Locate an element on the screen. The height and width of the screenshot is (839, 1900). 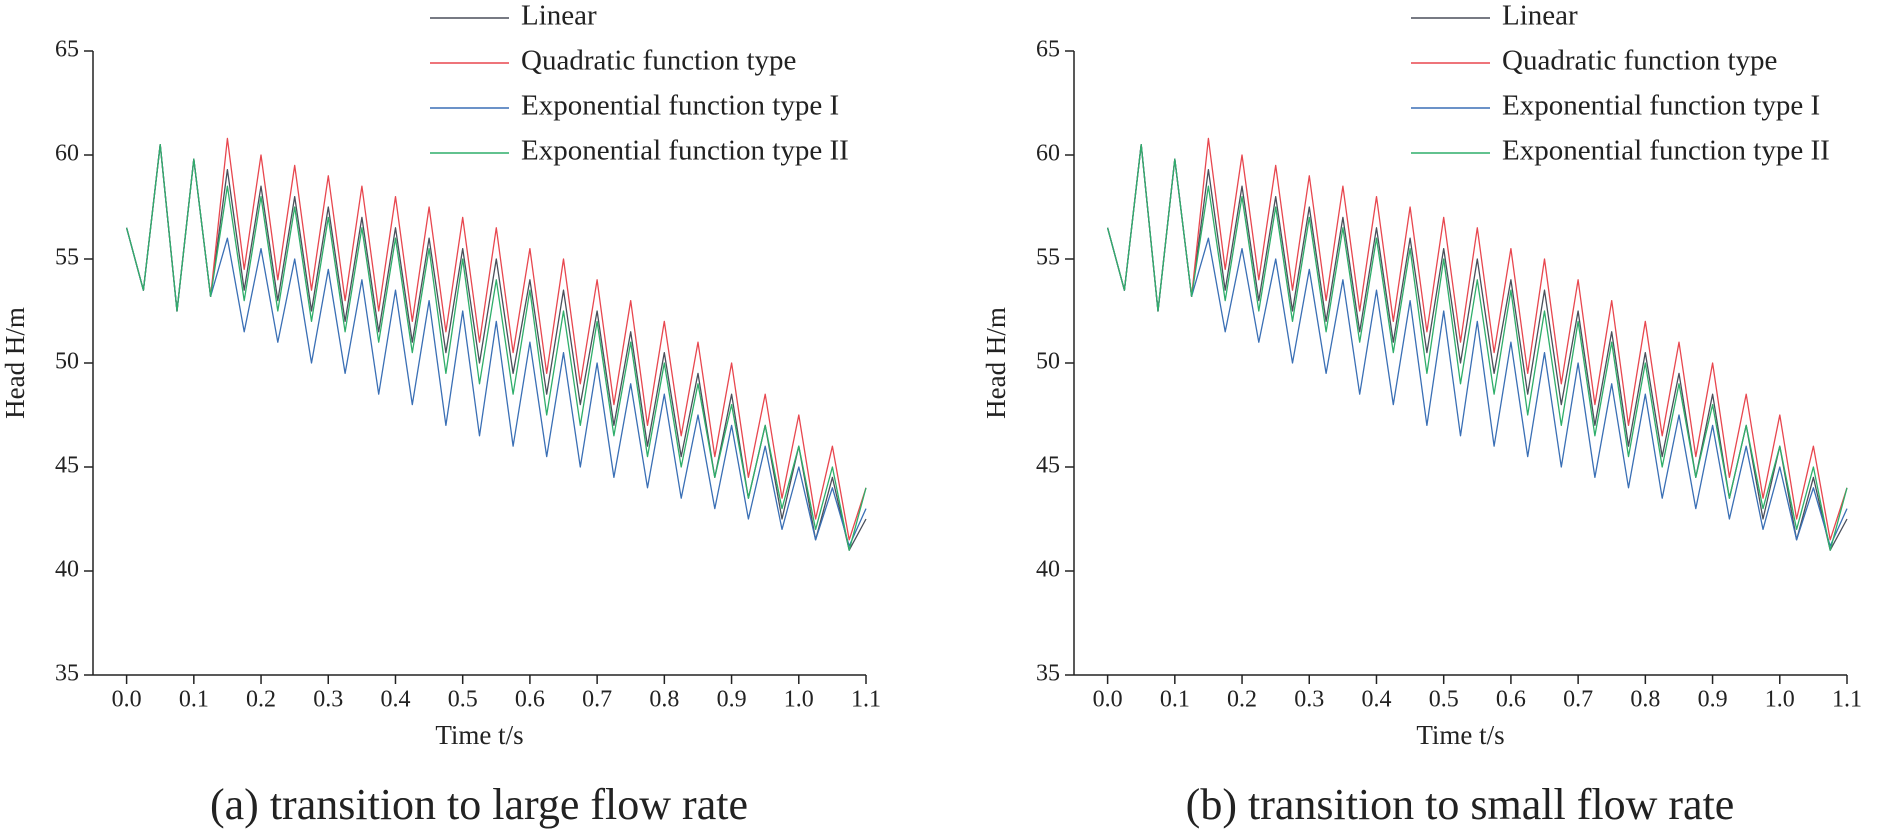
caption: (a) transition to large flow rate is located at coordinates (479, 804).